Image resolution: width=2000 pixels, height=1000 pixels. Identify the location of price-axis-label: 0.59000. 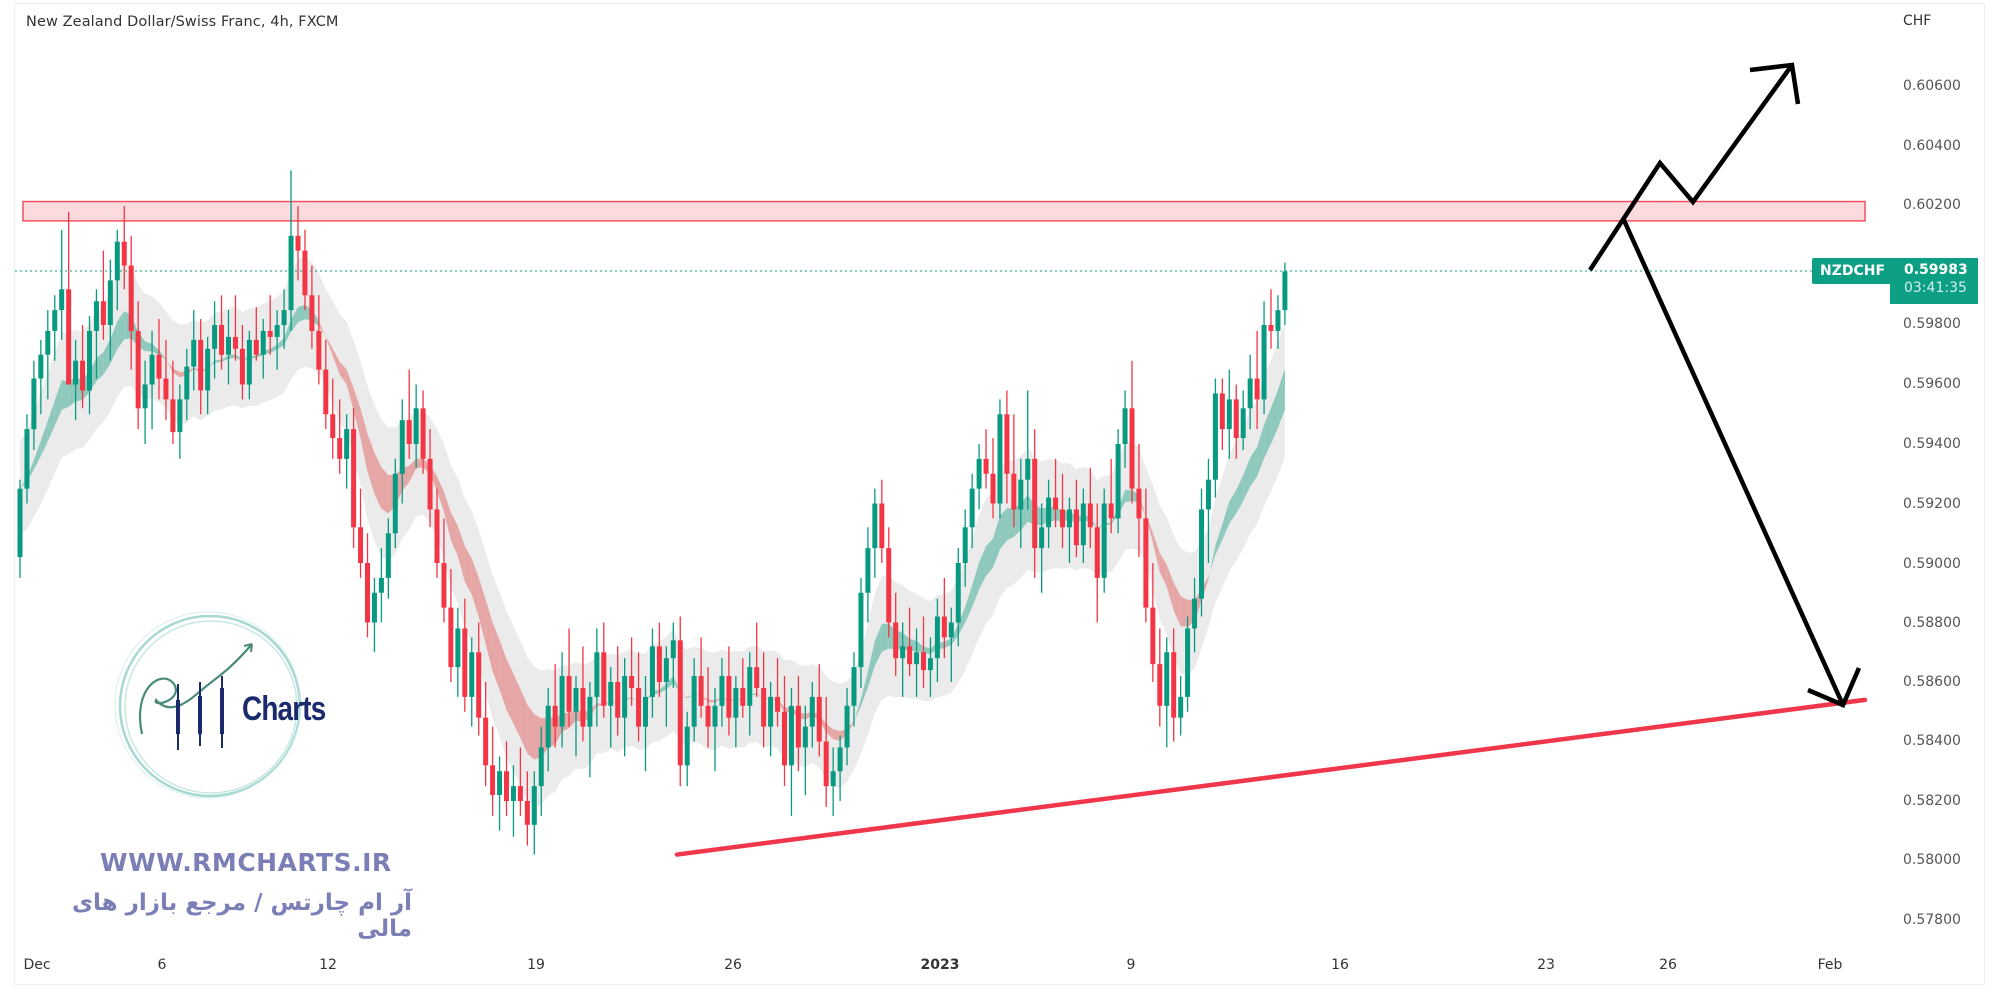
(1932, 564).